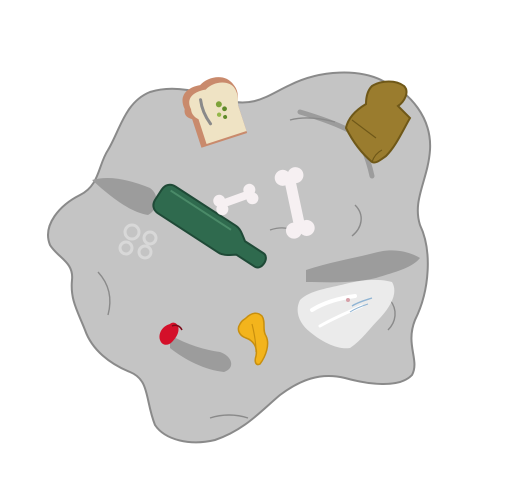  What do you see at coordinates (378, 122) in the screenshot?
I see `plastic-jug` at bounding box center [378, 122].